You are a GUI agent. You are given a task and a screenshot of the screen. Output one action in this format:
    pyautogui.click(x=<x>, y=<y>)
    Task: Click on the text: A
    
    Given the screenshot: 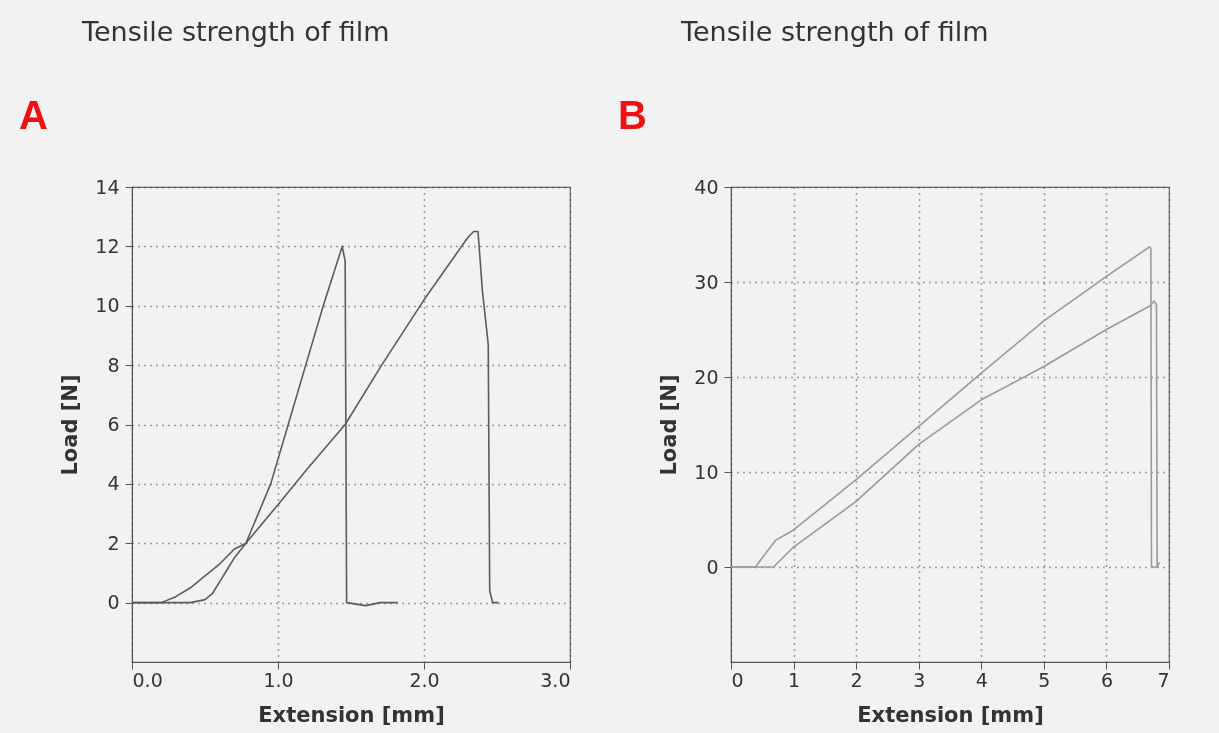 What is the action you would take?
    pyautogui.click(x=33, y=115)
    